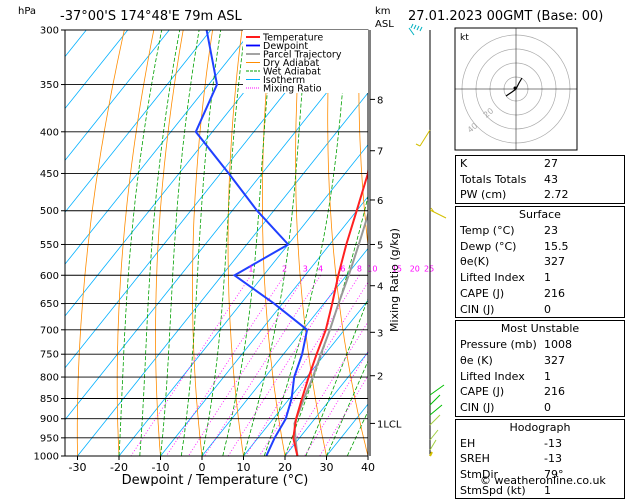  Describe the element at coordinates (467, 444) in the screenshot. I see `hodo-label: EH` at that location.